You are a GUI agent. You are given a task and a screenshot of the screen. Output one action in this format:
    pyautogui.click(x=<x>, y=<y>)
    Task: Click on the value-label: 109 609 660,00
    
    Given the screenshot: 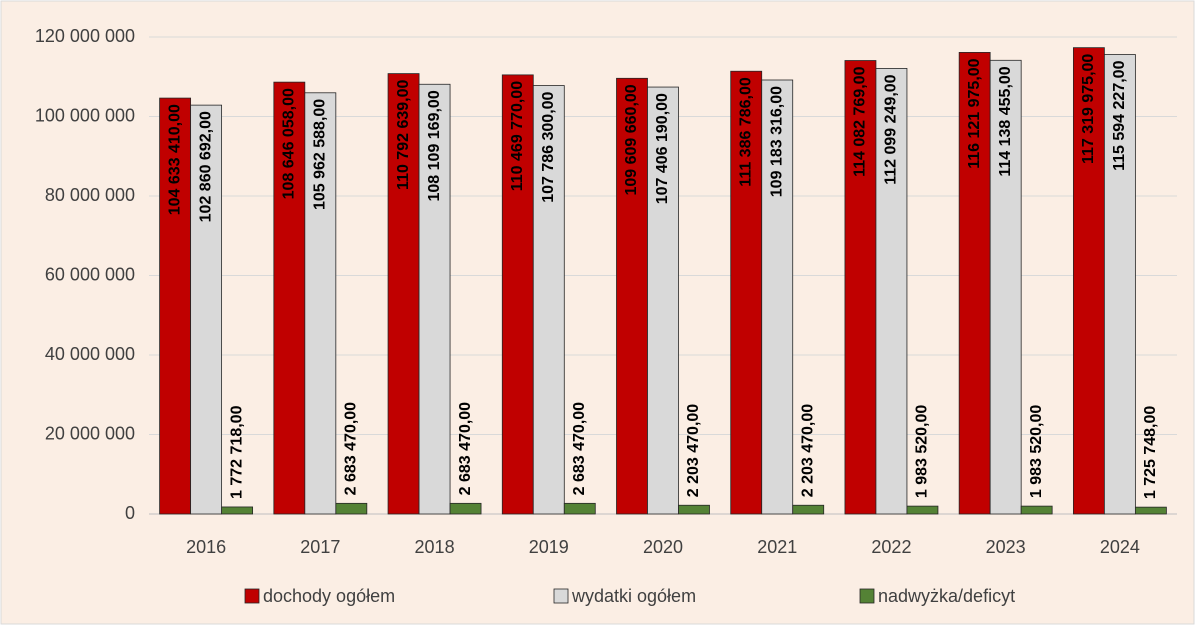 What is the action you would take?
    pyautogui.click(x=631, y=139)
    